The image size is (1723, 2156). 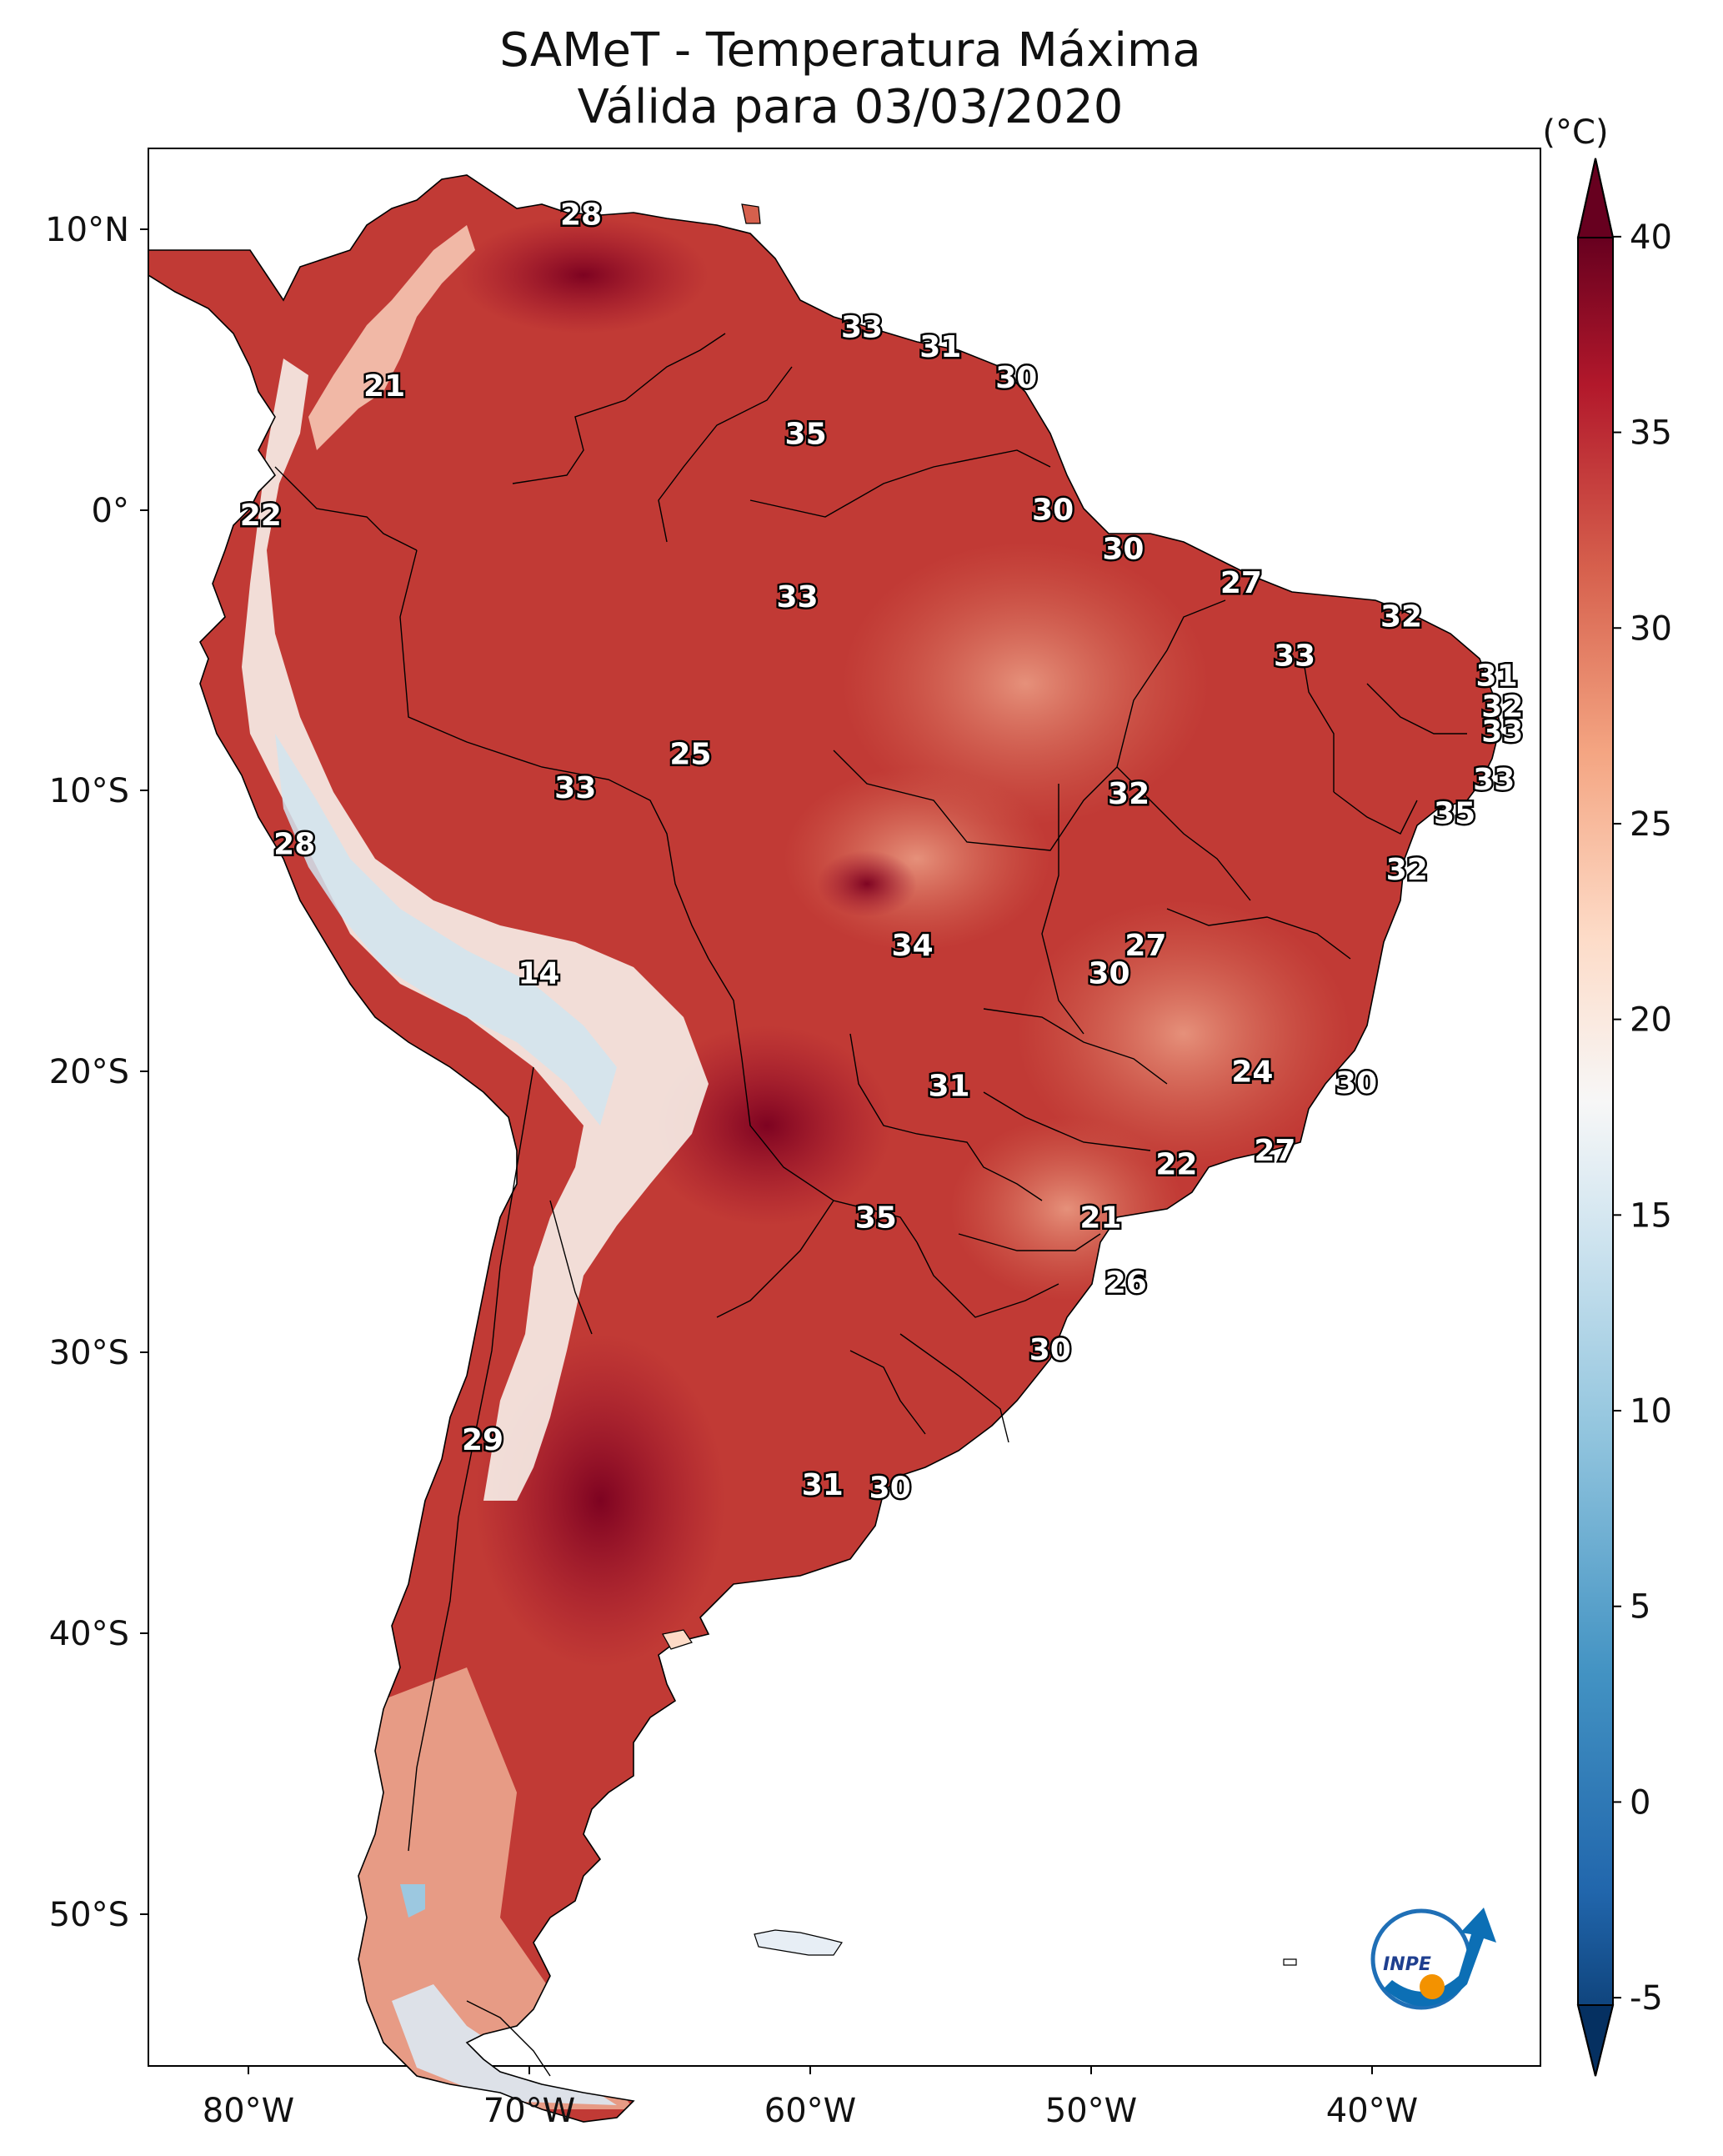 What do you see at coordinates (529, 2111) in the screenshot?
I see `lon-tick-70w: 70°W` at bounding box center [529, 2111].